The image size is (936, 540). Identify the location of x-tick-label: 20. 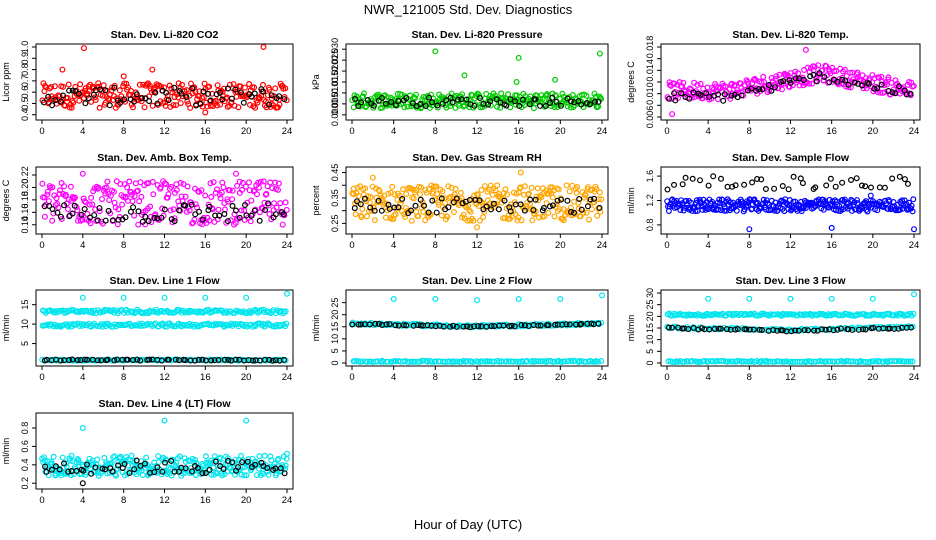
(873, 131).